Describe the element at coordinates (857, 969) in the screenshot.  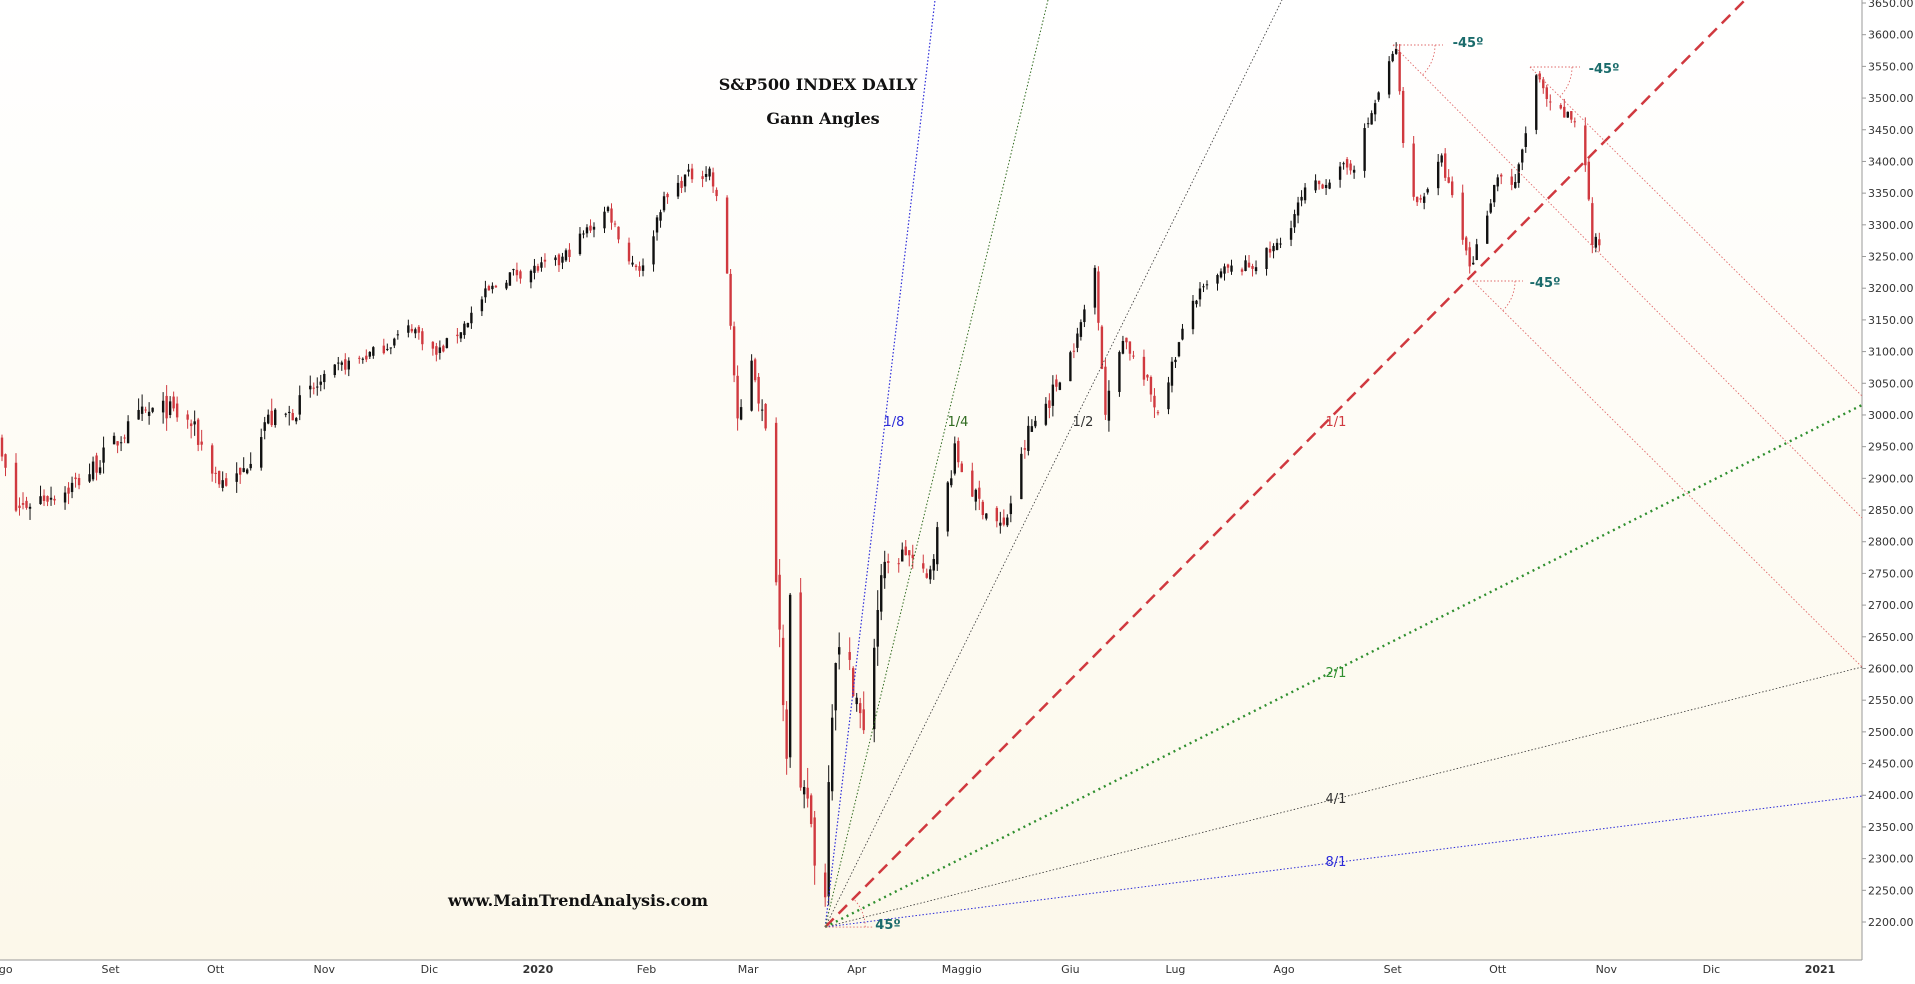
I see `x-tick-label: Apr` at that location.